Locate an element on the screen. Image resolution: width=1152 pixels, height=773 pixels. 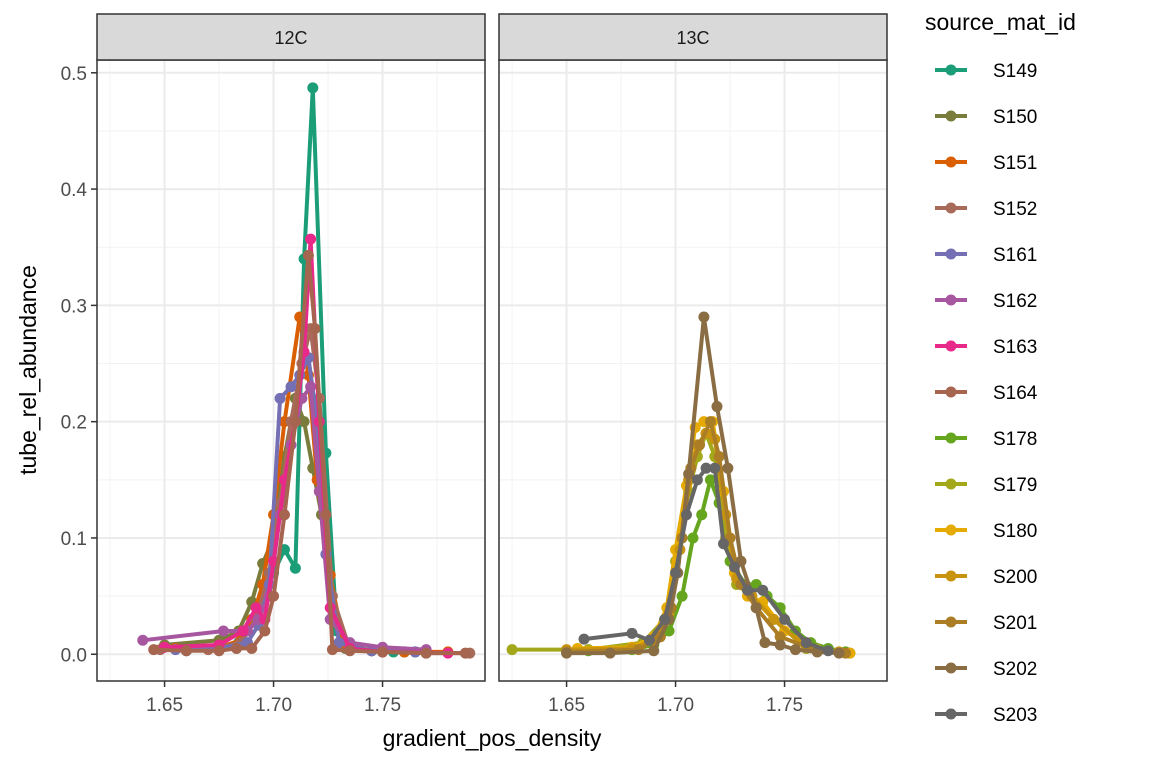
series-line-S202 is located at coordinates (703, 485).